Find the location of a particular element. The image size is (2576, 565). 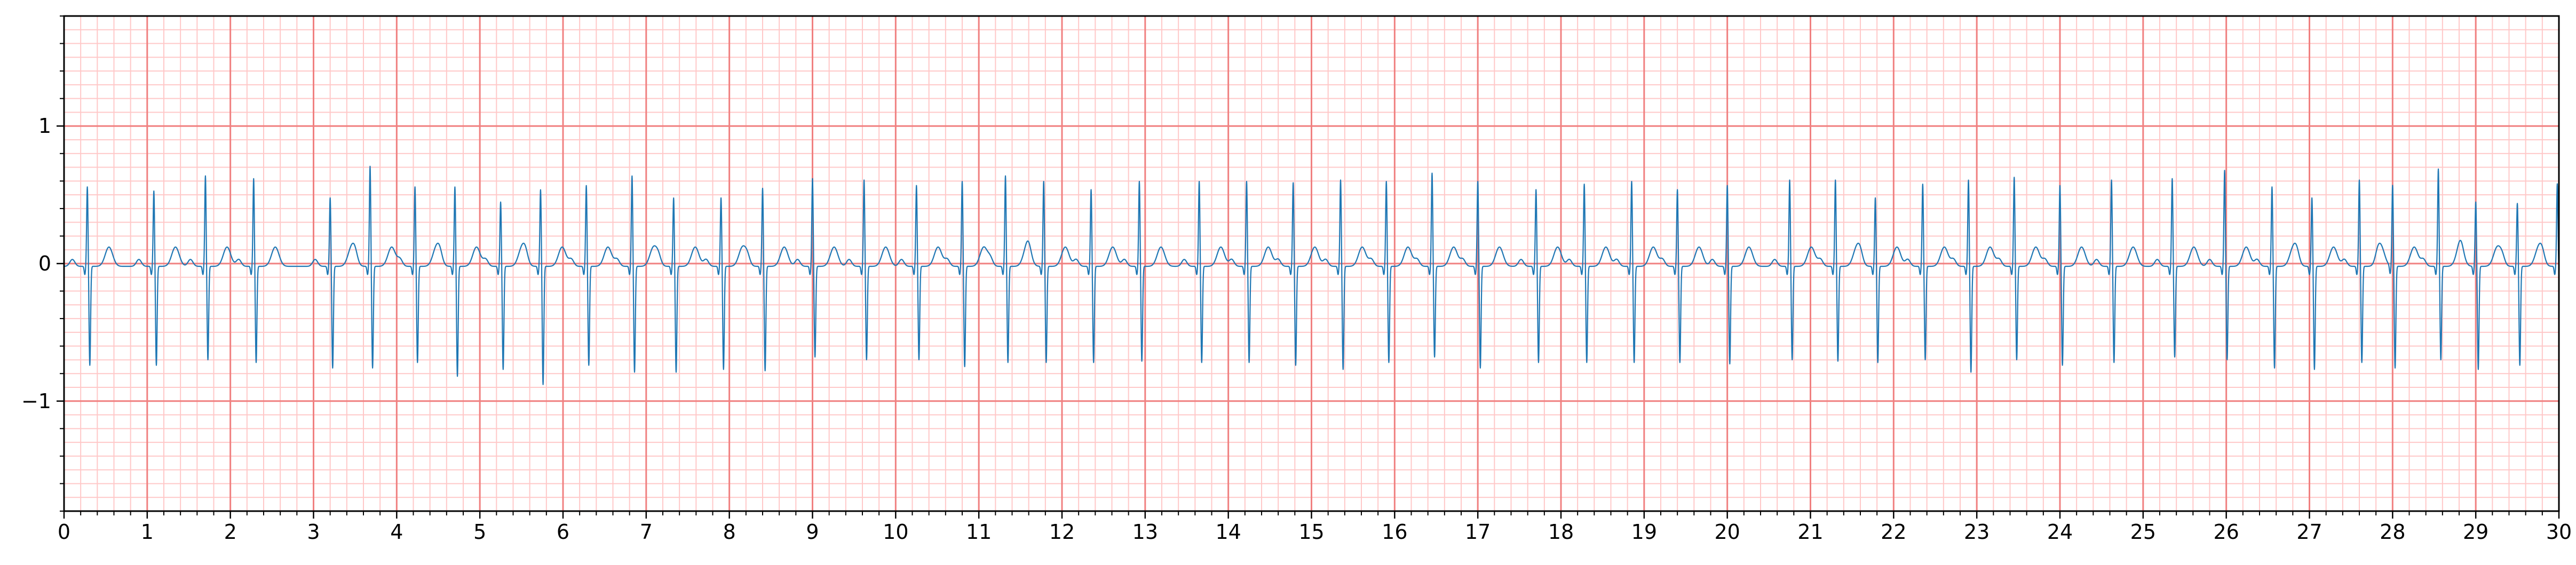

x-tick-label: 17 is located at coordinates (1478, 532).